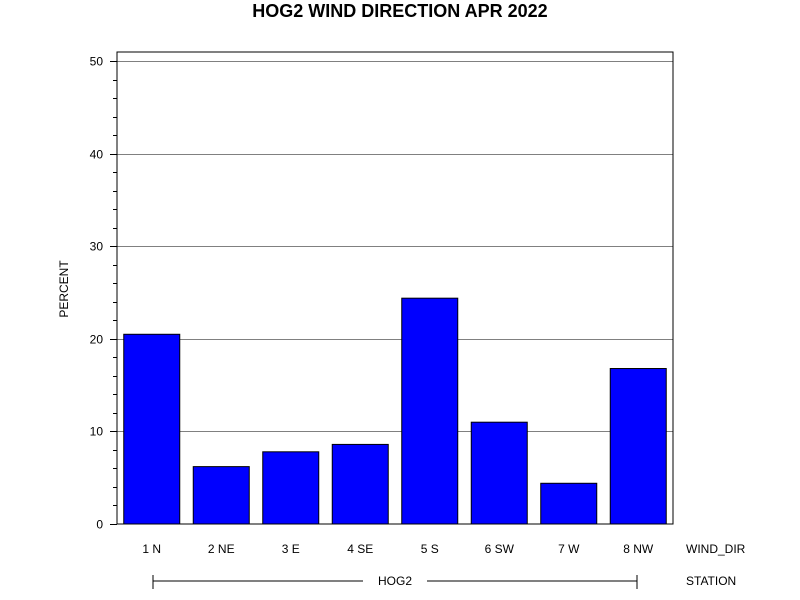 This screenshot has height=600, width=800. What do you see at coordinates (716, 549) in the screenshot?
I see `x-axis-label: WIND_DIR` at bounding box center [716, 549].